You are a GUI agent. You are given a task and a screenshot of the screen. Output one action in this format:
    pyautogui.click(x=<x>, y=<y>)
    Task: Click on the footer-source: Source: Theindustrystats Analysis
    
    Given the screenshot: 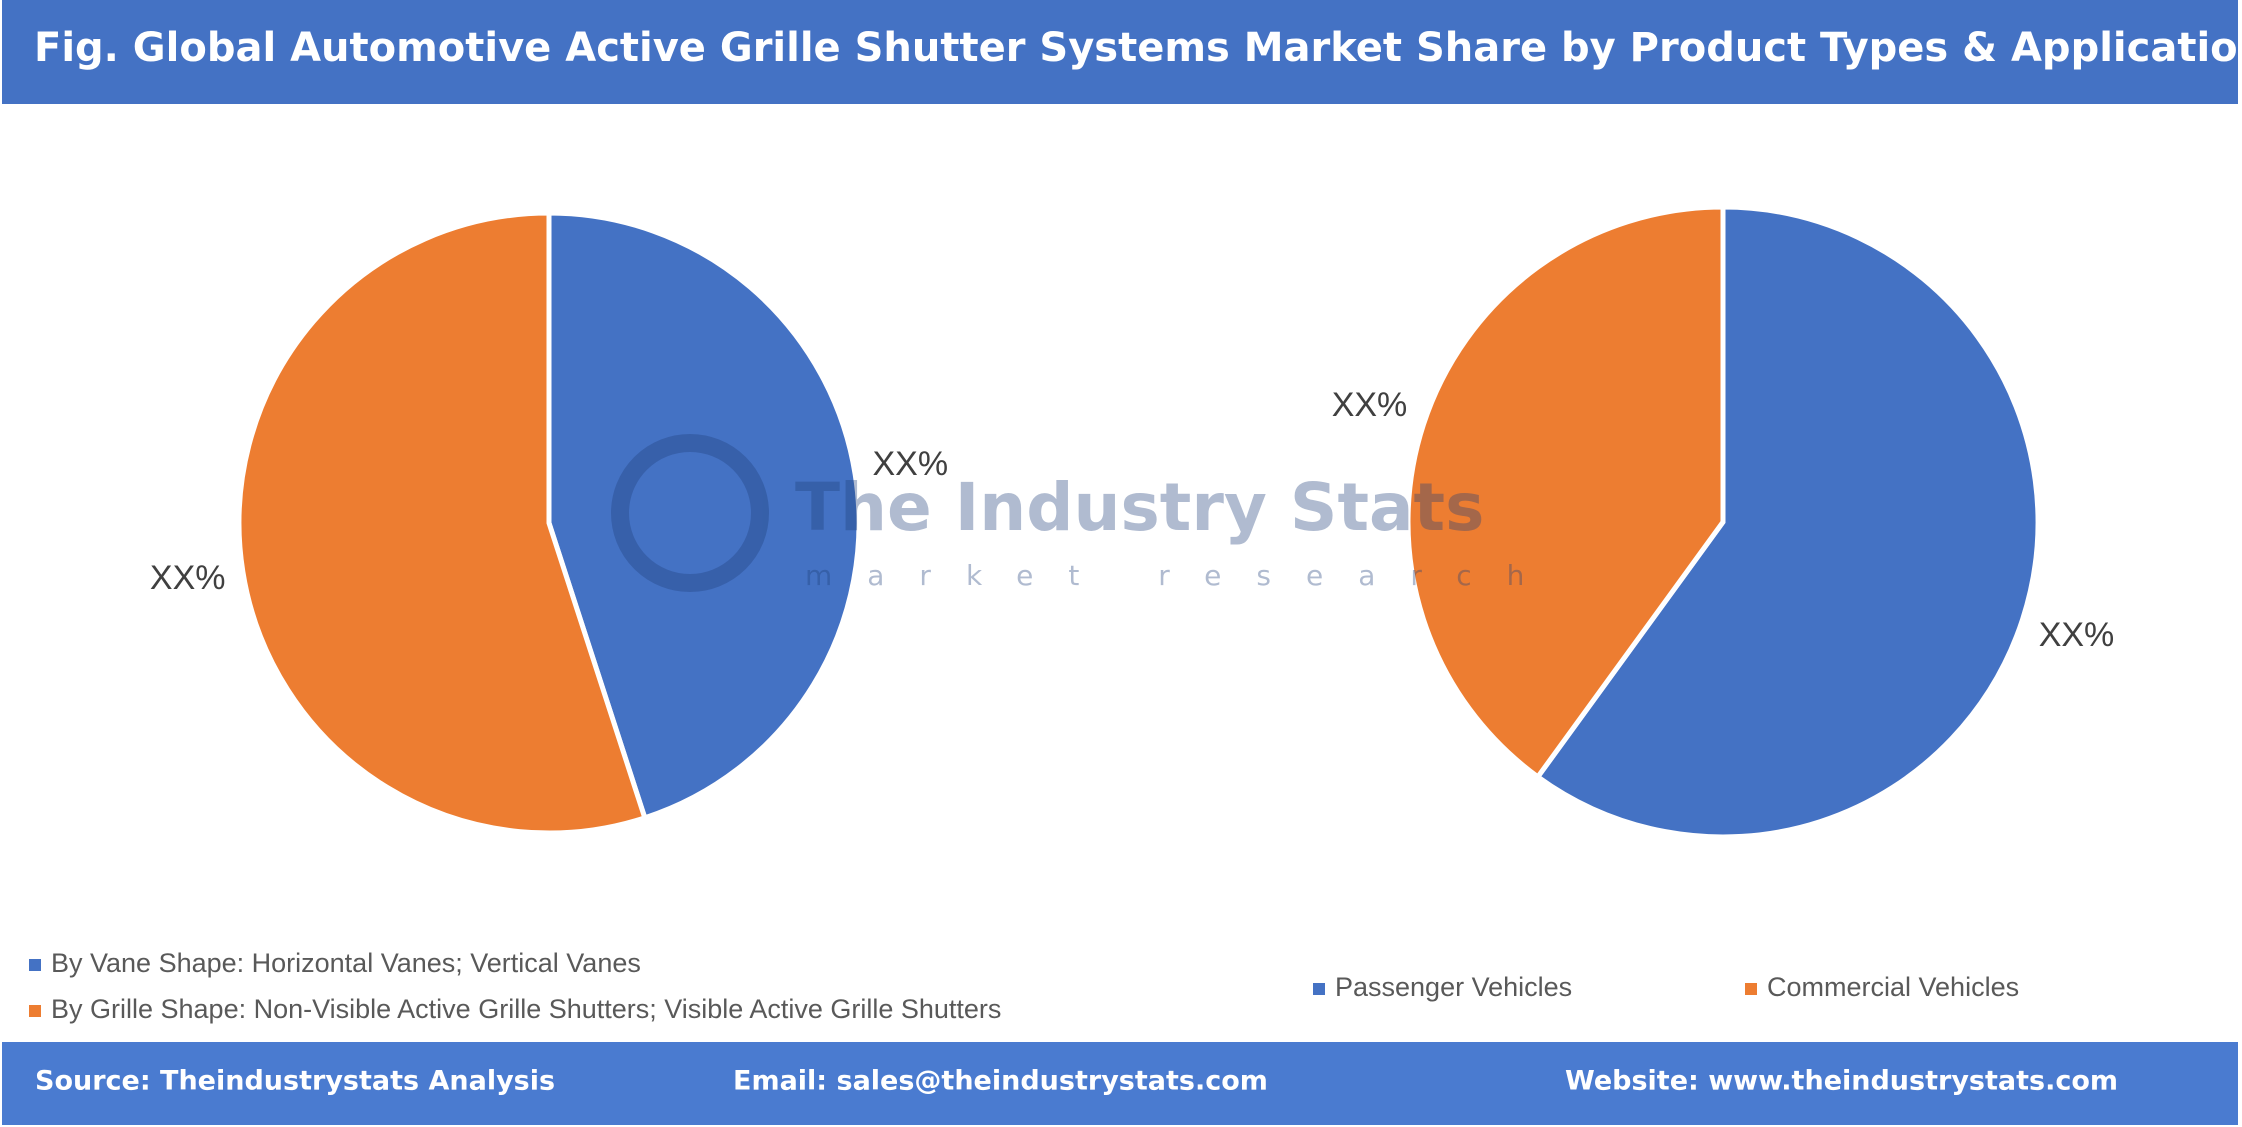 What is the action you would take?
    pyautogui.click(x=295, y=1081)
    